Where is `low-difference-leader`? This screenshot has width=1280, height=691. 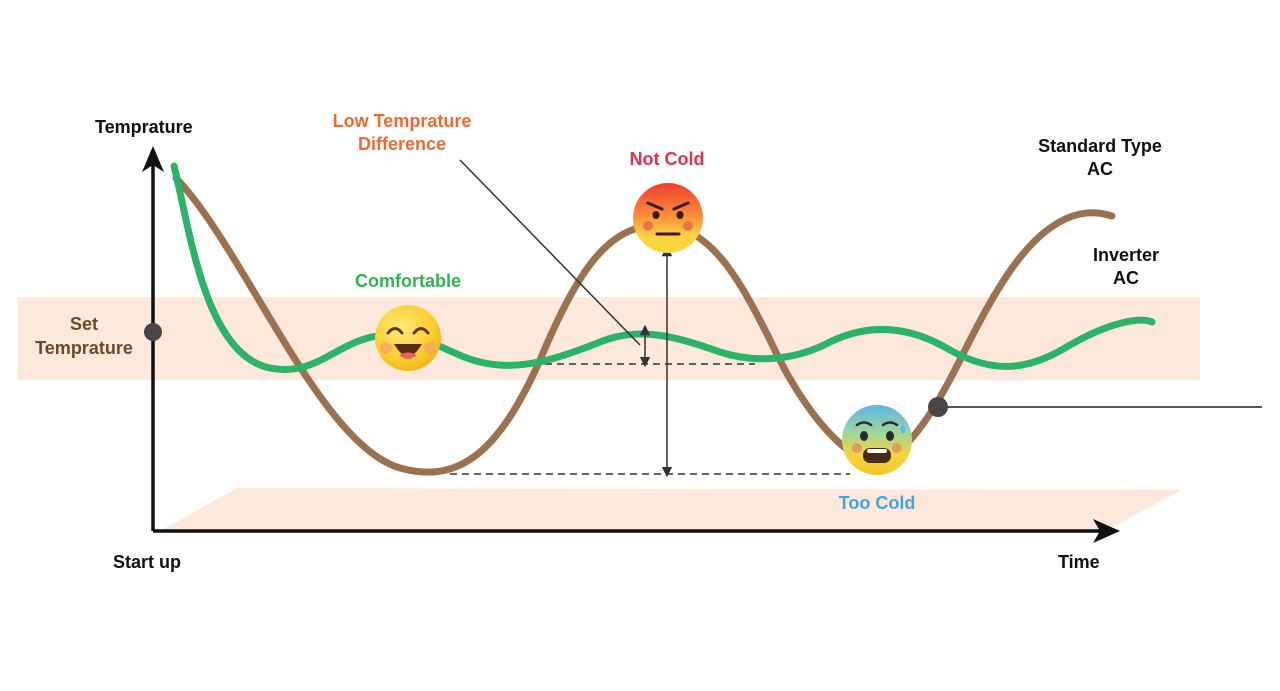 low-difference-leader is located at coordinates (550, 252).